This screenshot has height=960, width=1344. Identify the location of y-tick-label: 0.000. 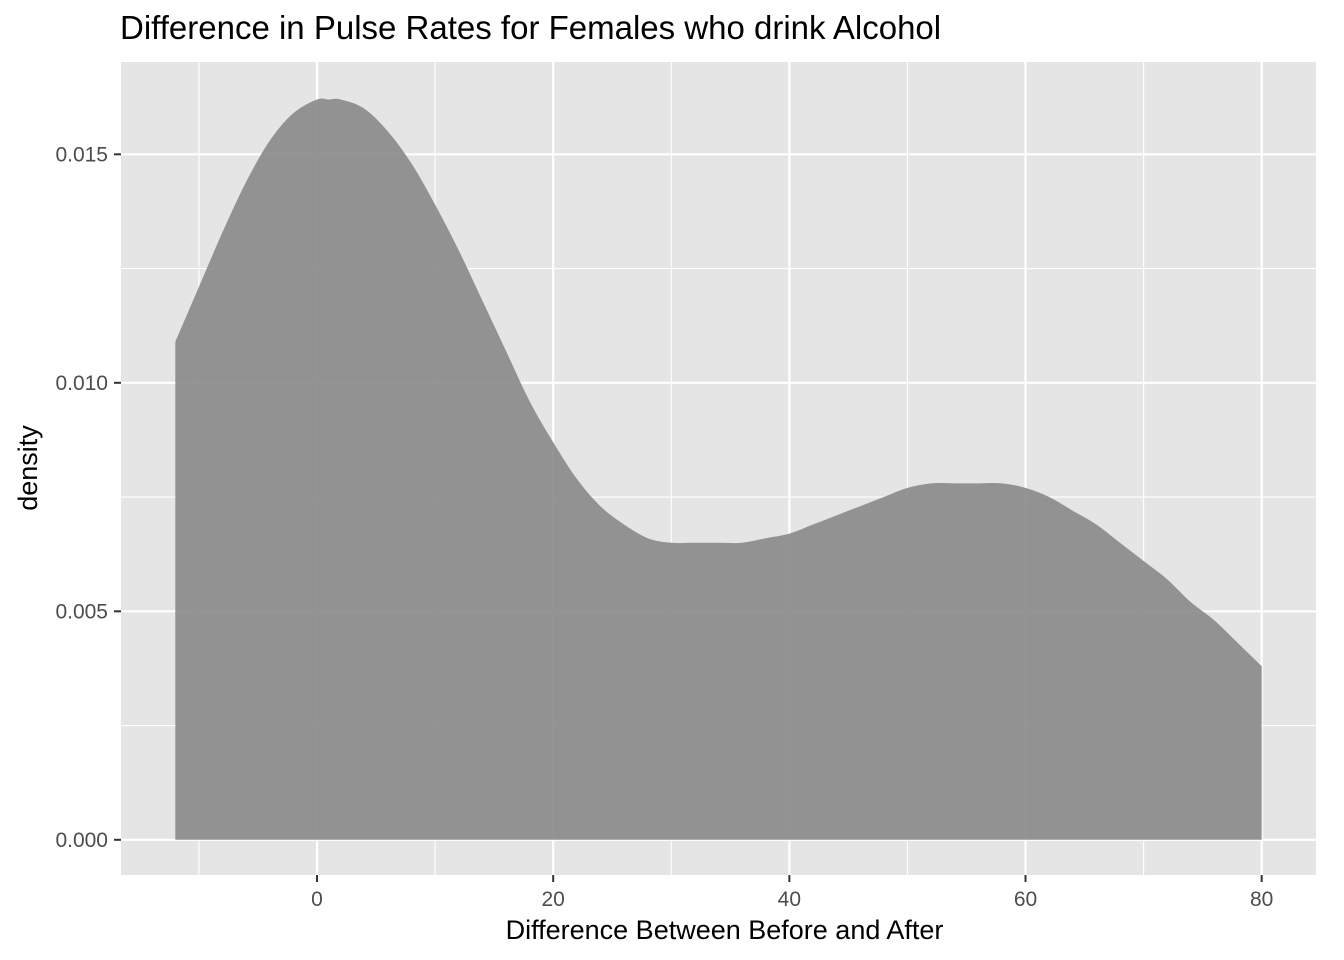
(81, 840).